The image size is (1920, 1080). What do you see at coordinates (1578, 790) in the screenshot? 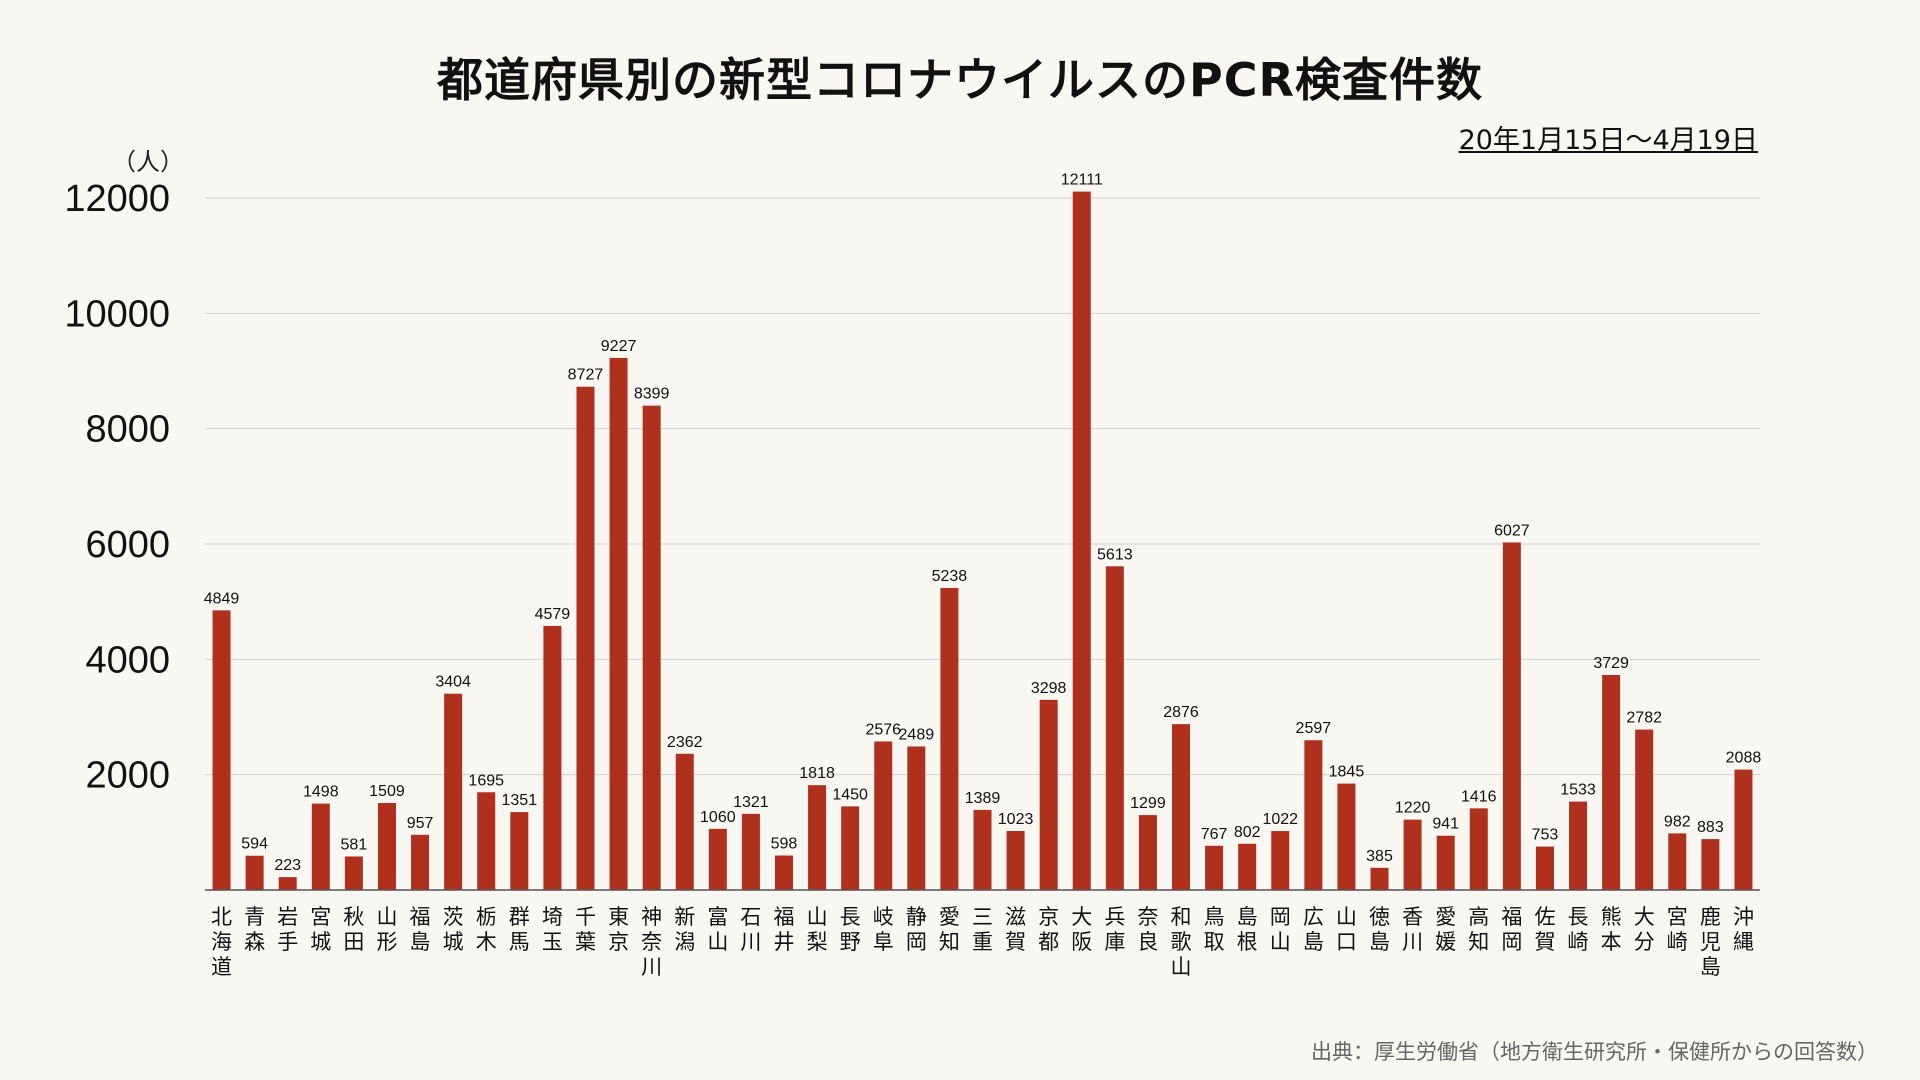
I see `data-label: 1533` at bounding box center [1578, 790].